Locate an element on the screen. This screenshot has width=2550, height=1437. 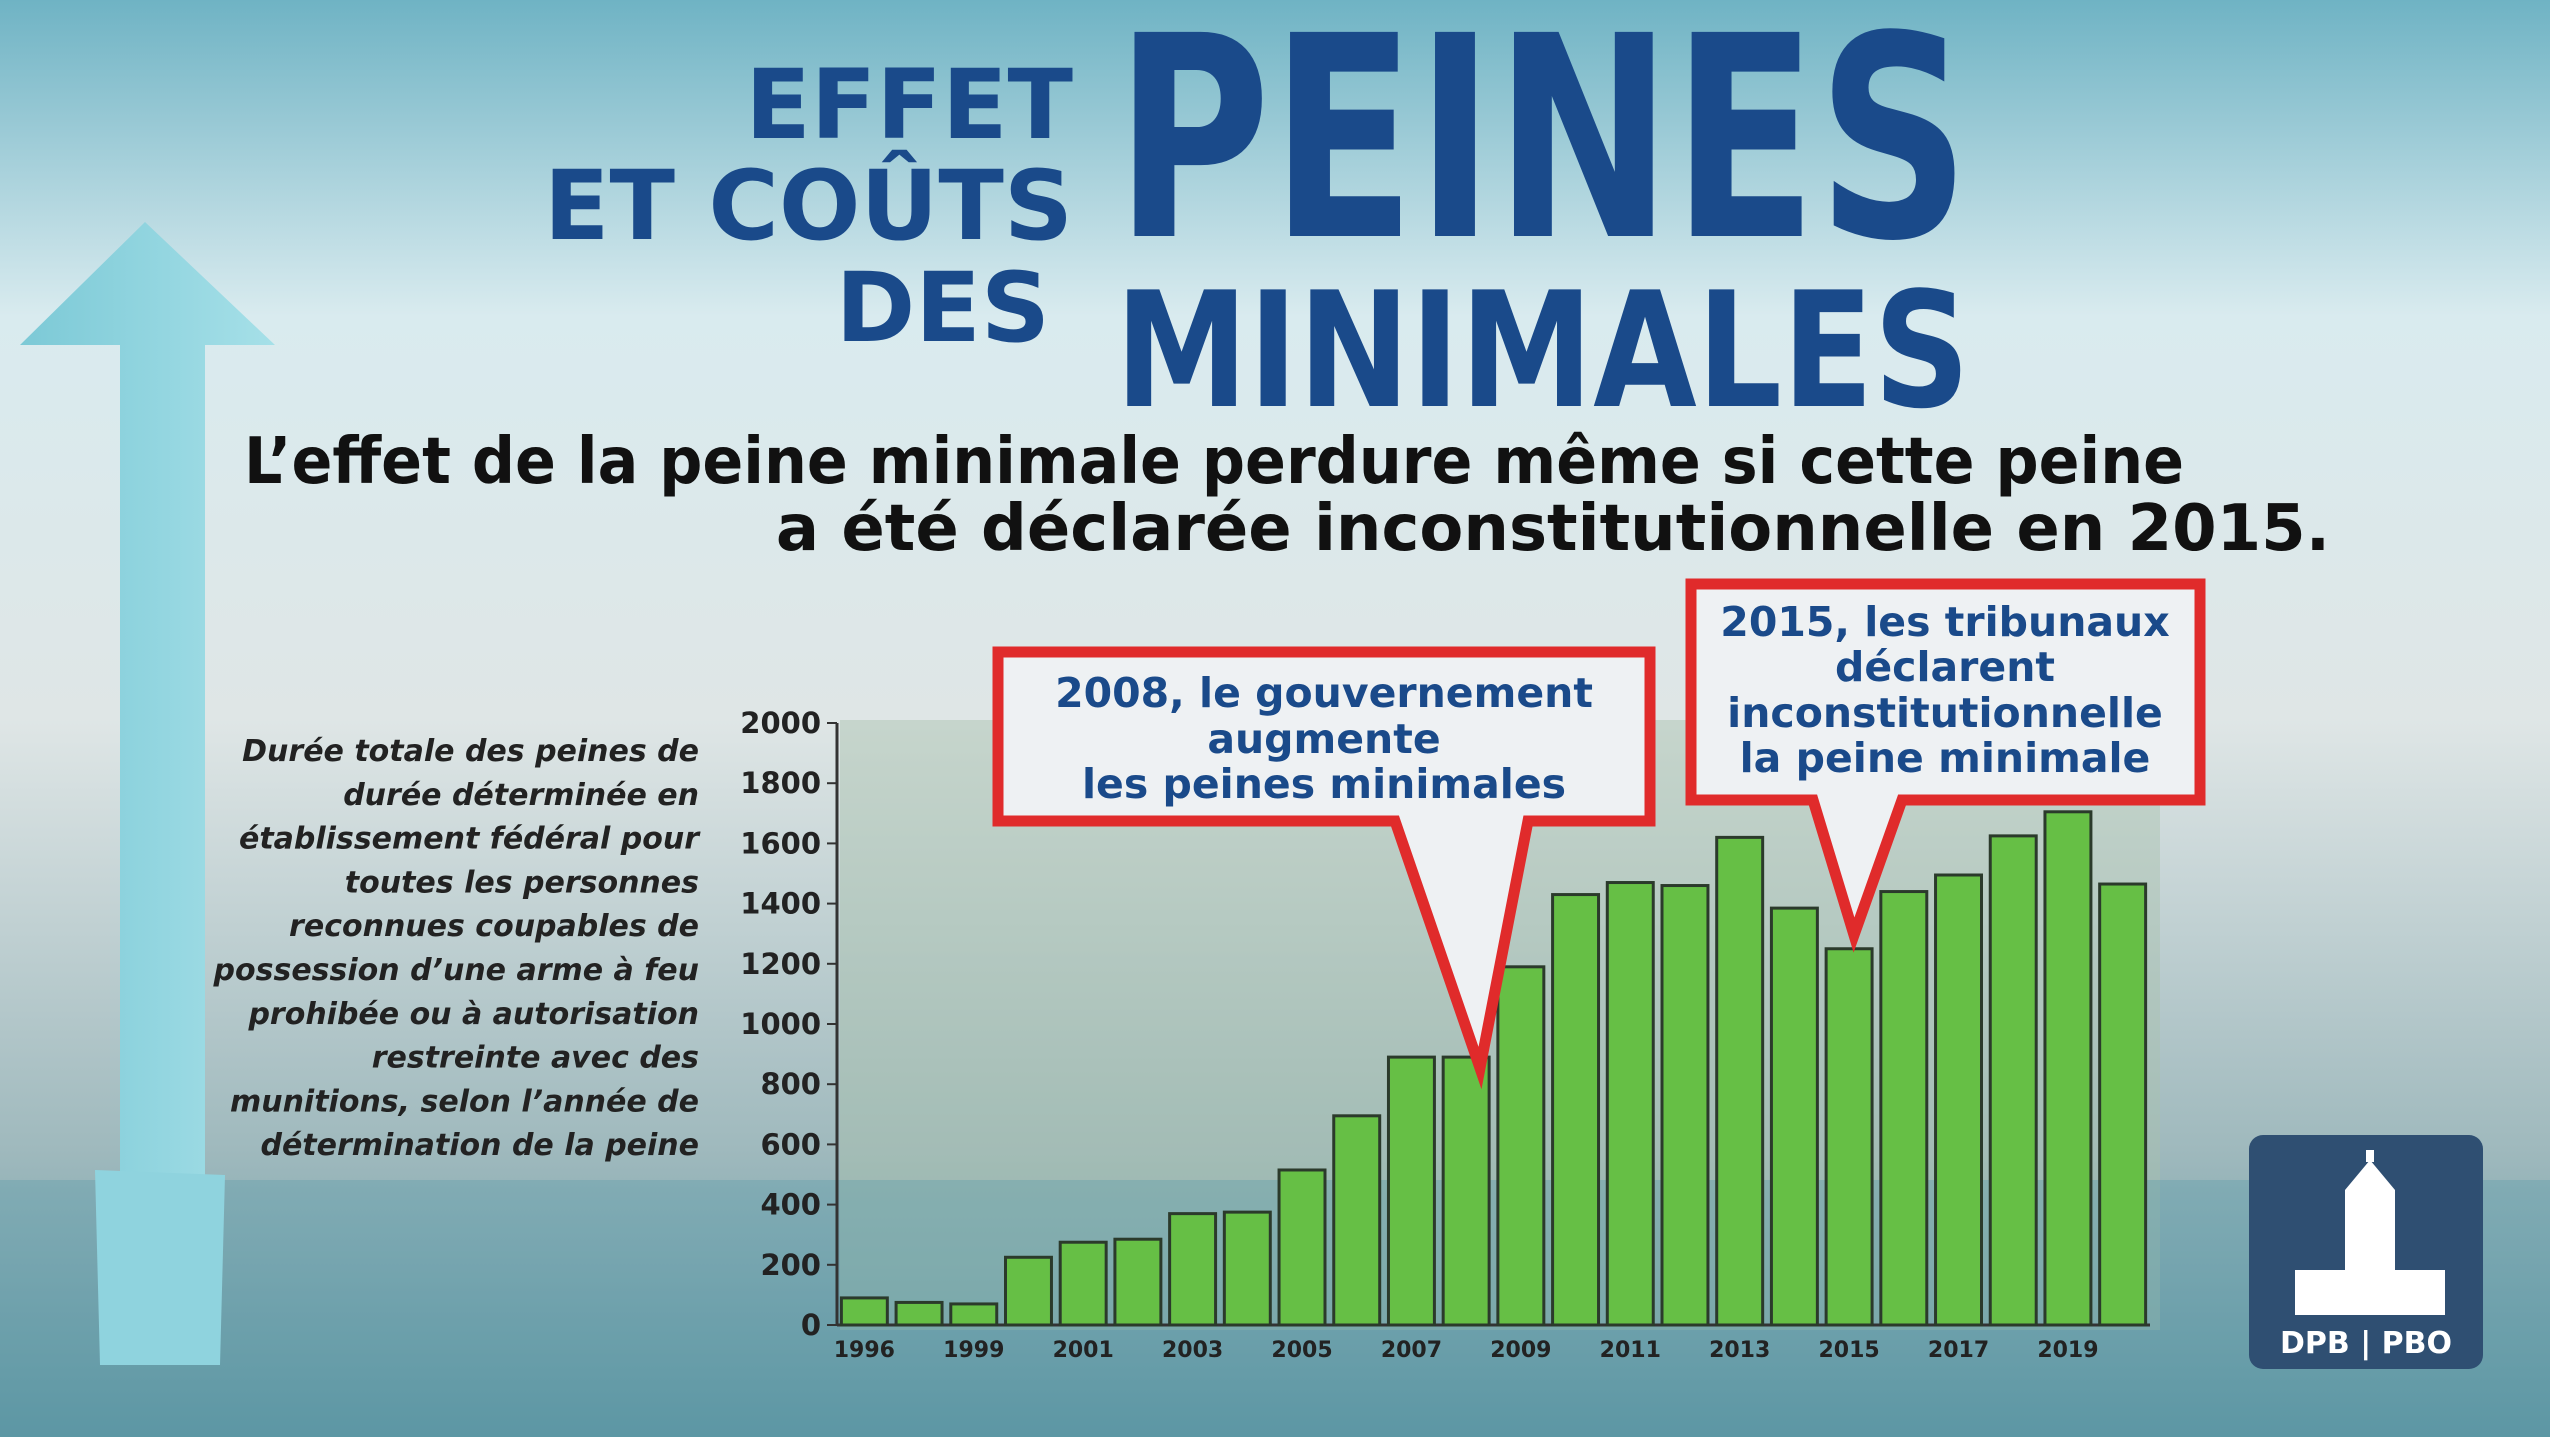
annotation-text: augmente is located at coordinates (1323, 739).